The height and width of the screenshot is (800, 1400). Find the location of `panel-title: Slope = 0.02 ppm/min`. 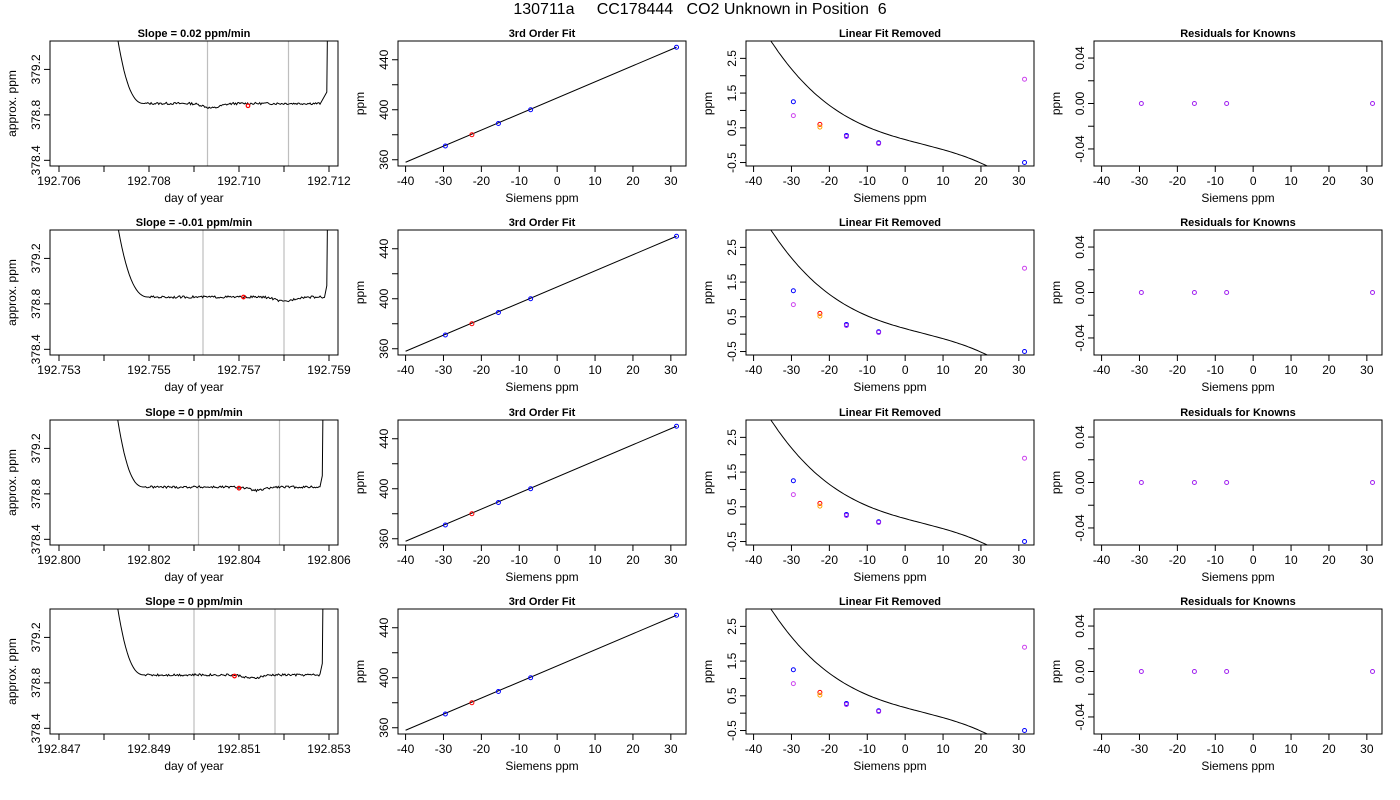

panel-title: Slope = 0.02 ppm/min is located at coordinates (194, 34).